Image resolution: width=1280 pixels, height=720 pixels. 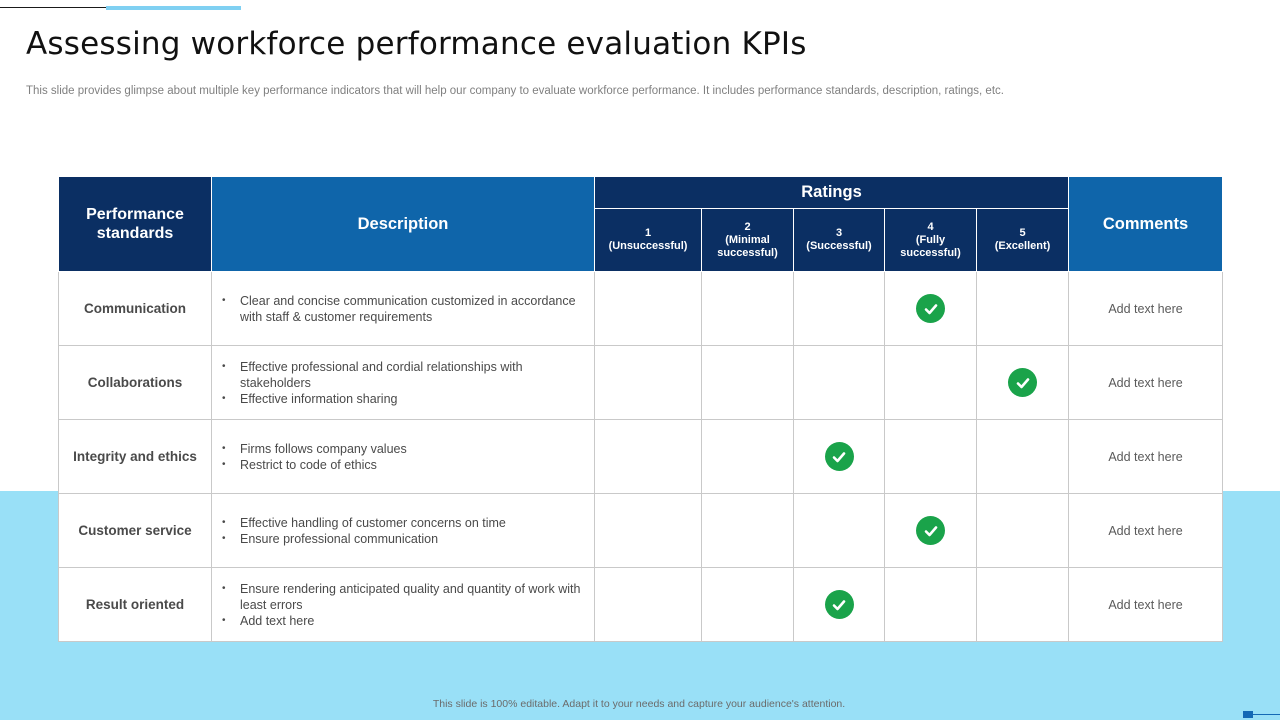 I want to click on description-bullet: Restrict to code of ethics, so click(x=408, y=465).